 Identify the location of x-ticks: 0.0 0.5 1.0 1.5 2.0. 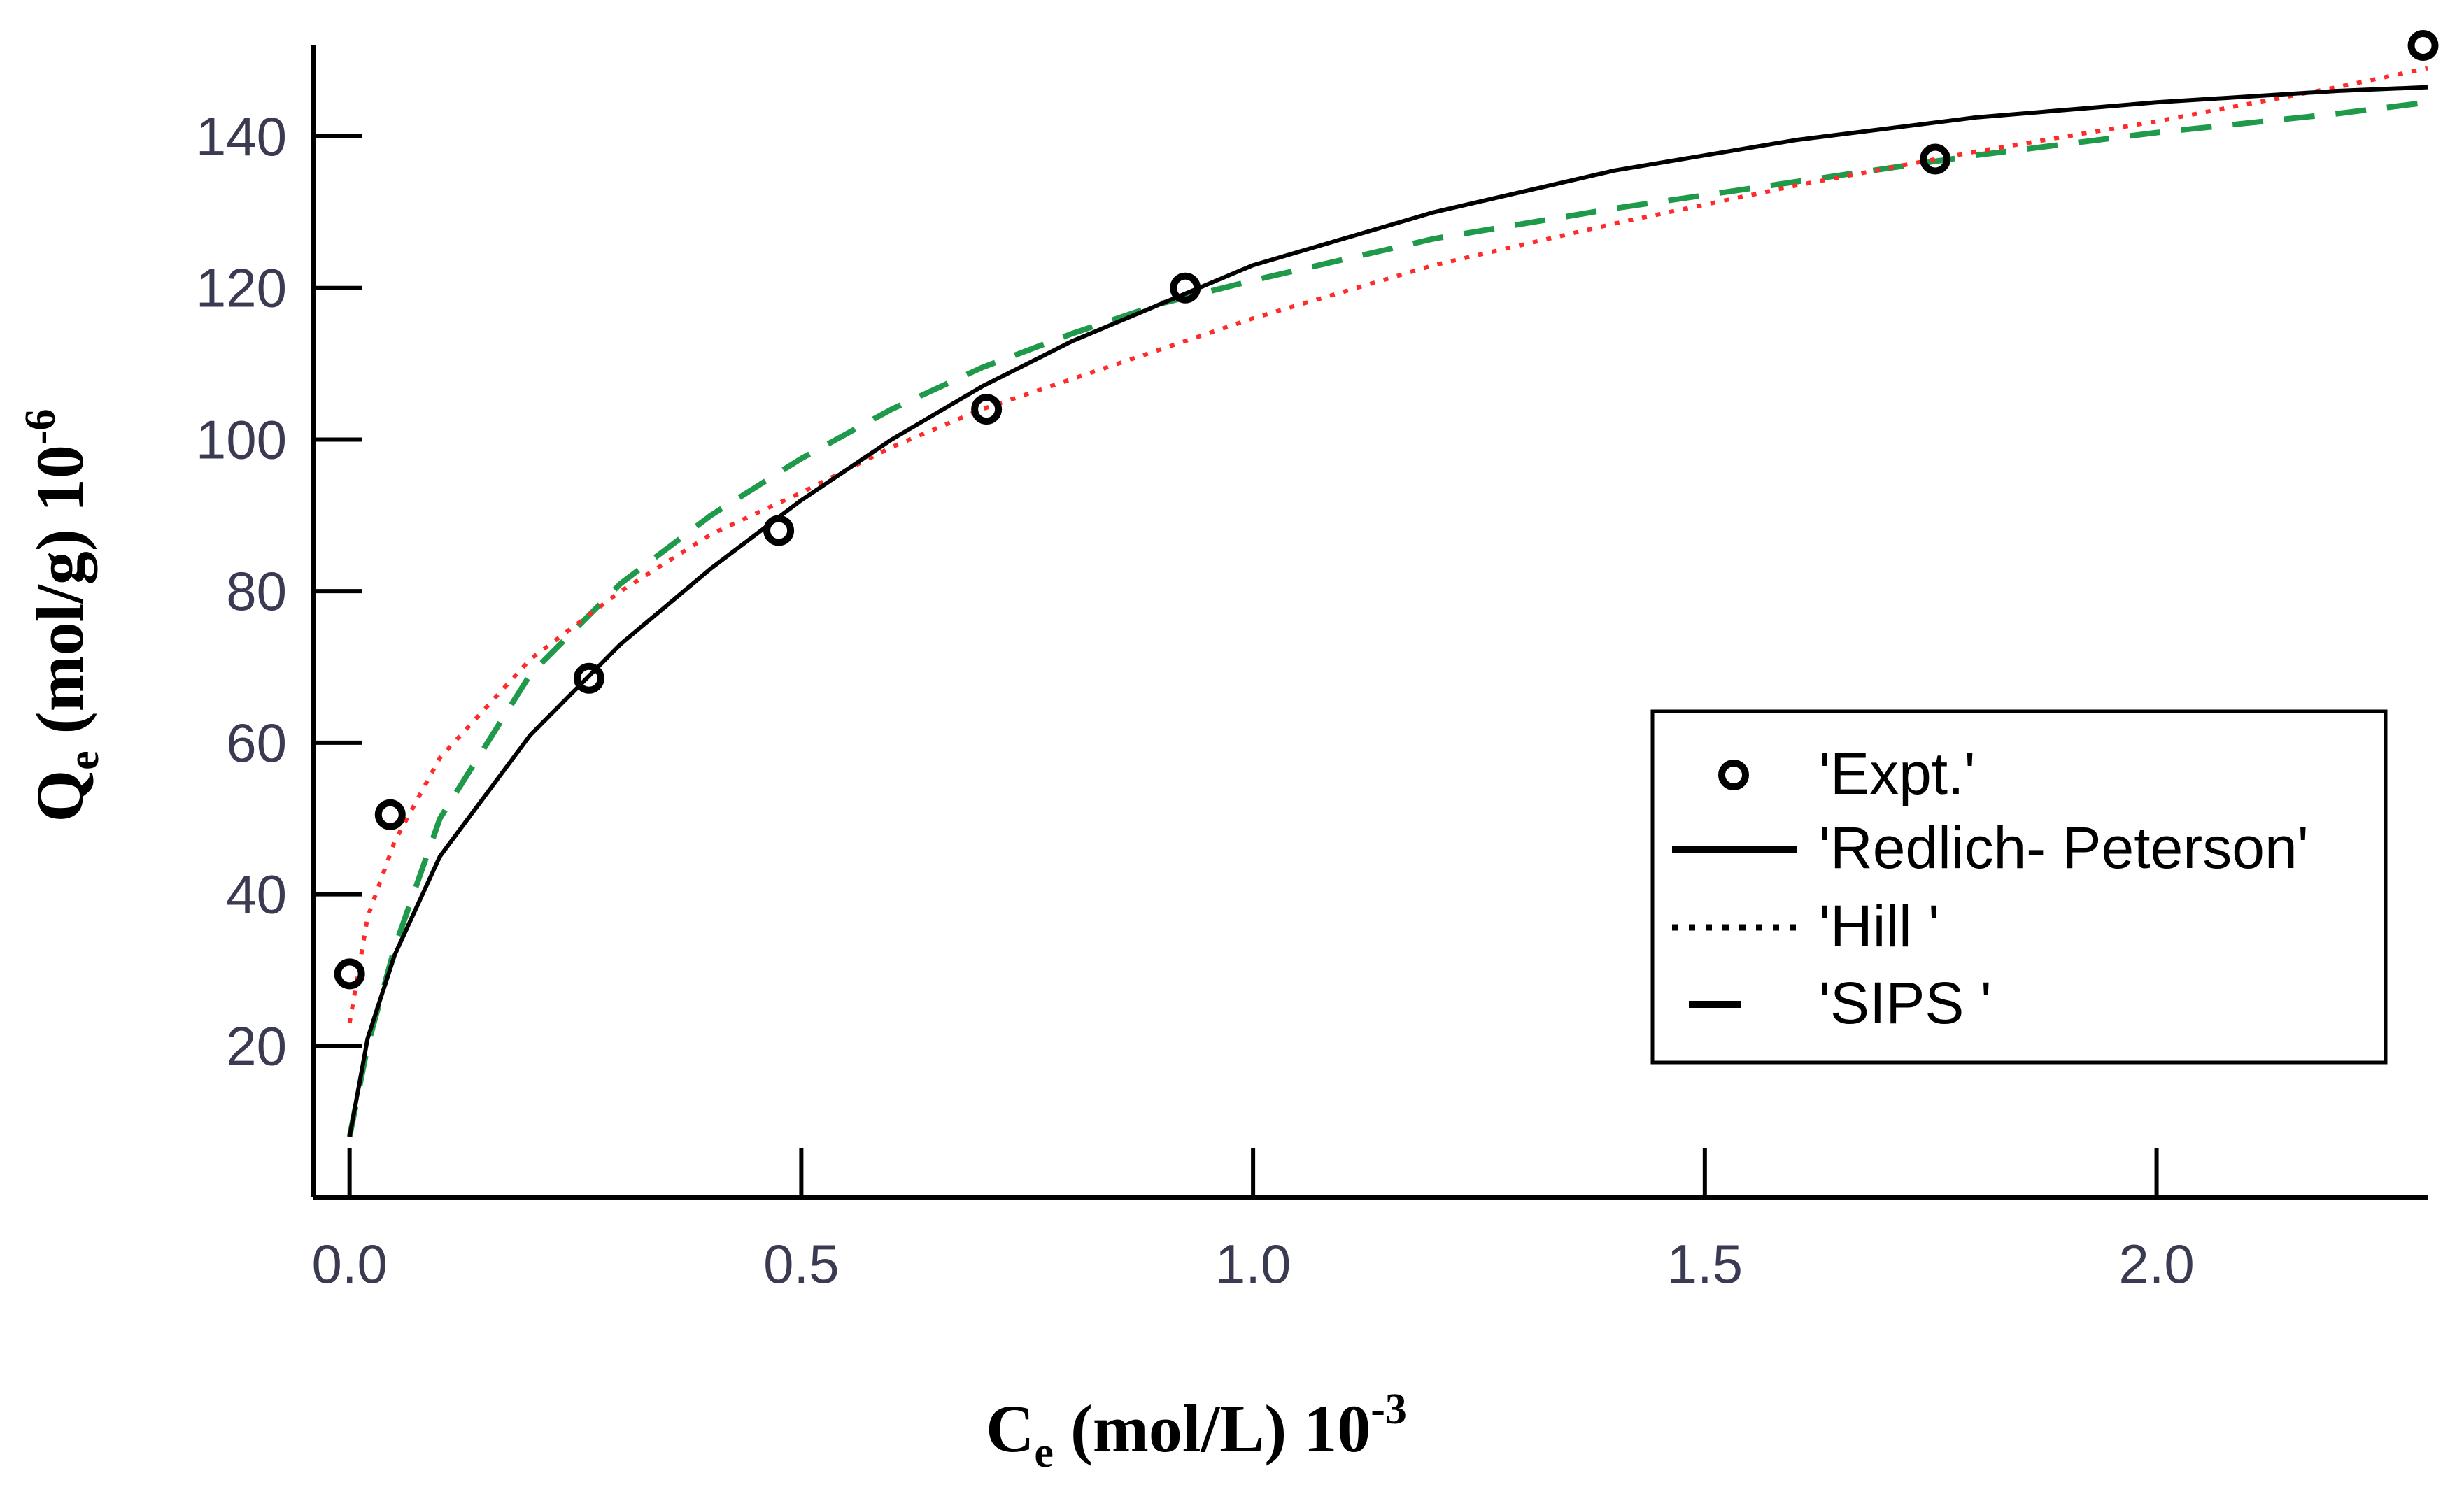
(1253, 1221).